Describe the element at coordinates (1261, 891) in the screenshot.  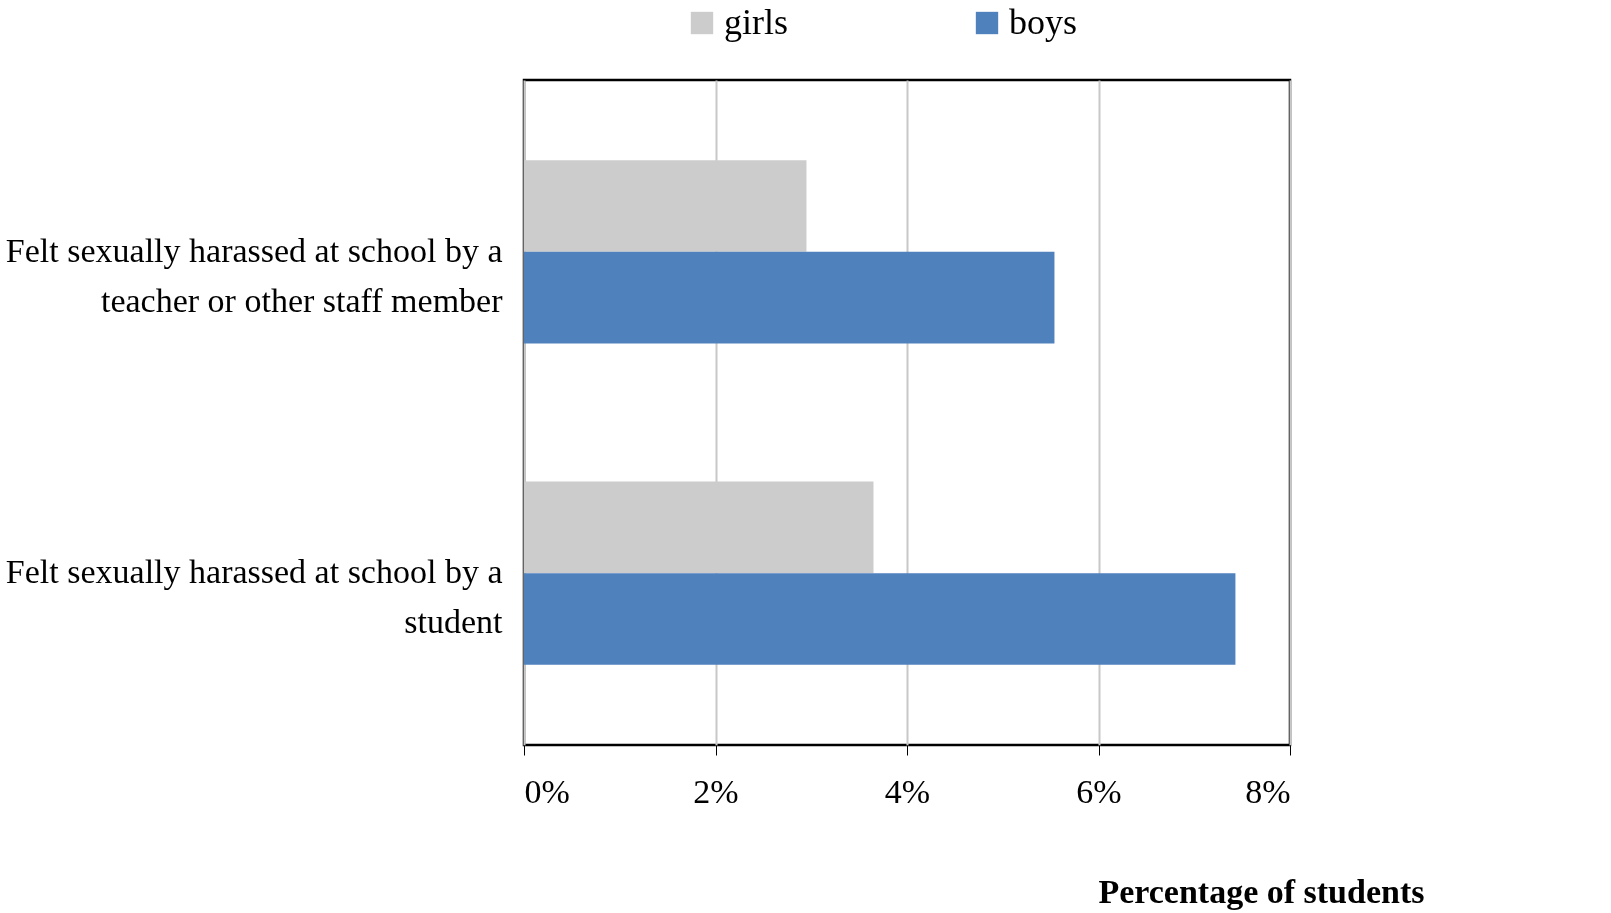
I see `x-axis-title: Percentage of students` at that location.